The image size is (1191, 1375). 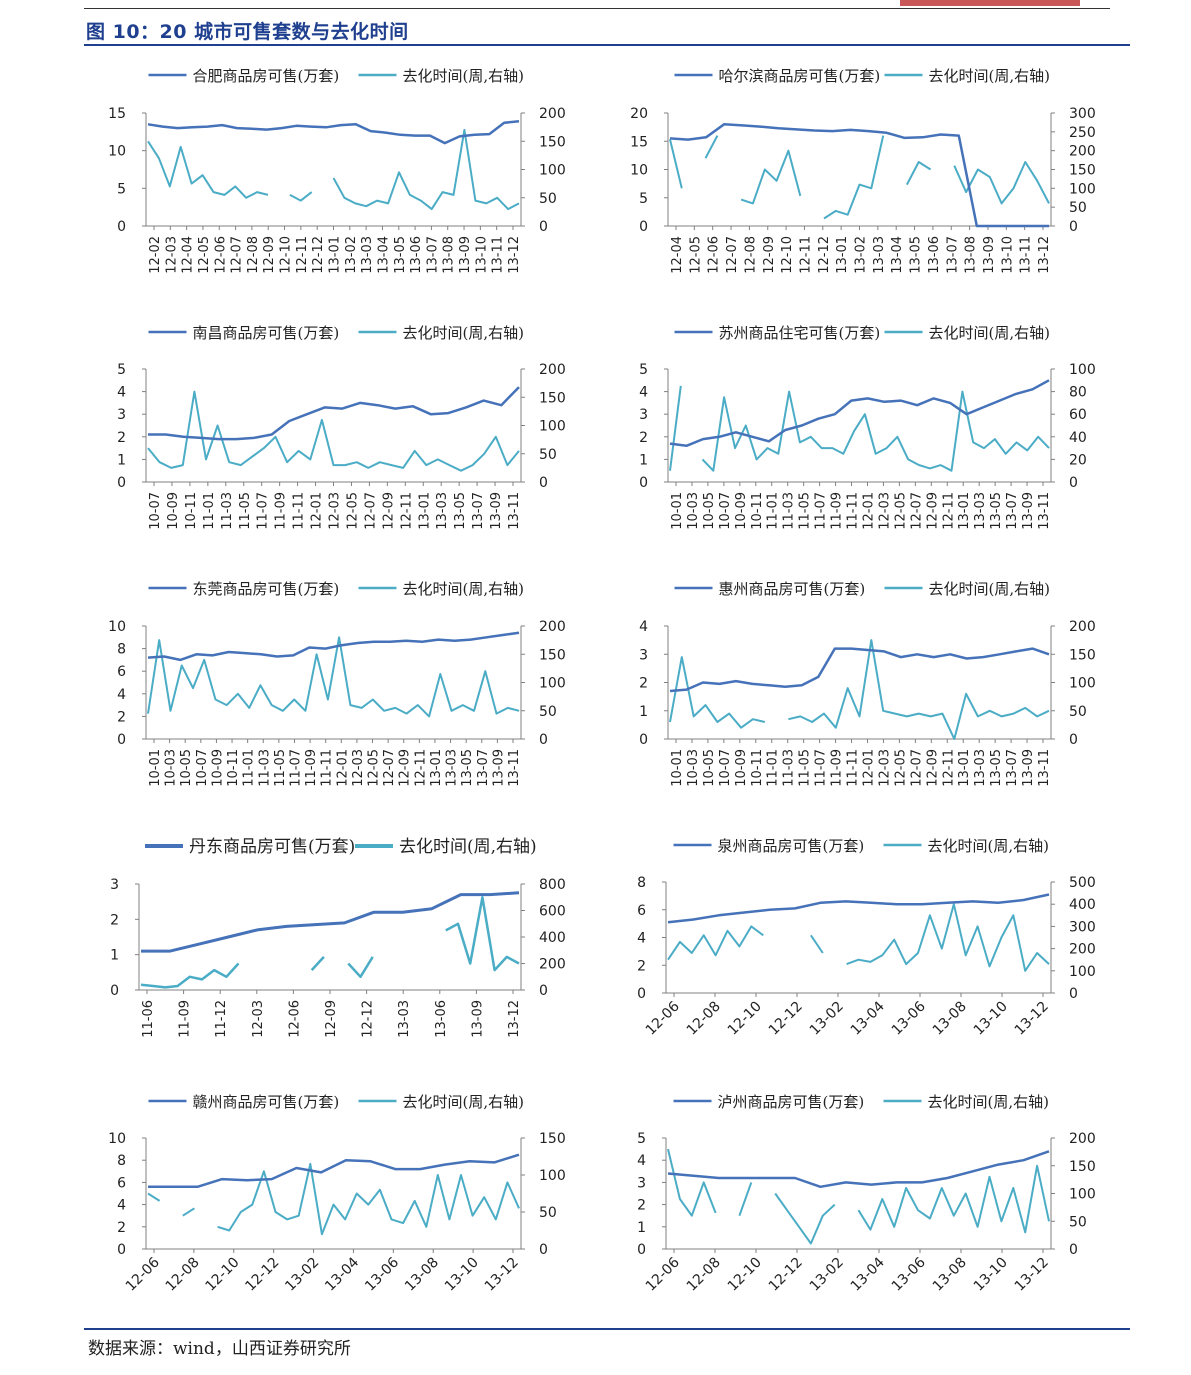 What do you see at coordinates (641, 1183) in the screenshot?
I see `y-tick-label: 3` at bounding box center [641, 1183].